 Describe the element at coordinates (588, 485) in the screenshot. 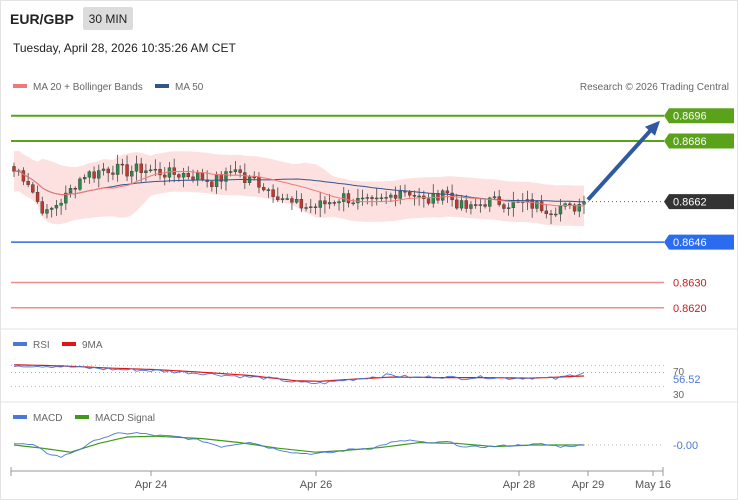

I see `x-tick-label: Apr 29` at that location.